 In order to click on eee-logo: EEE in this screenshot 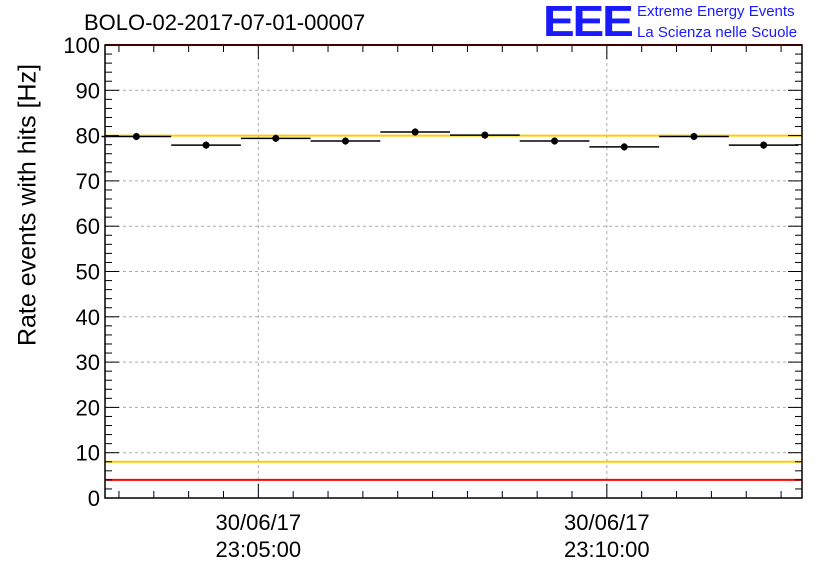, I will do `click(588, 23)`.